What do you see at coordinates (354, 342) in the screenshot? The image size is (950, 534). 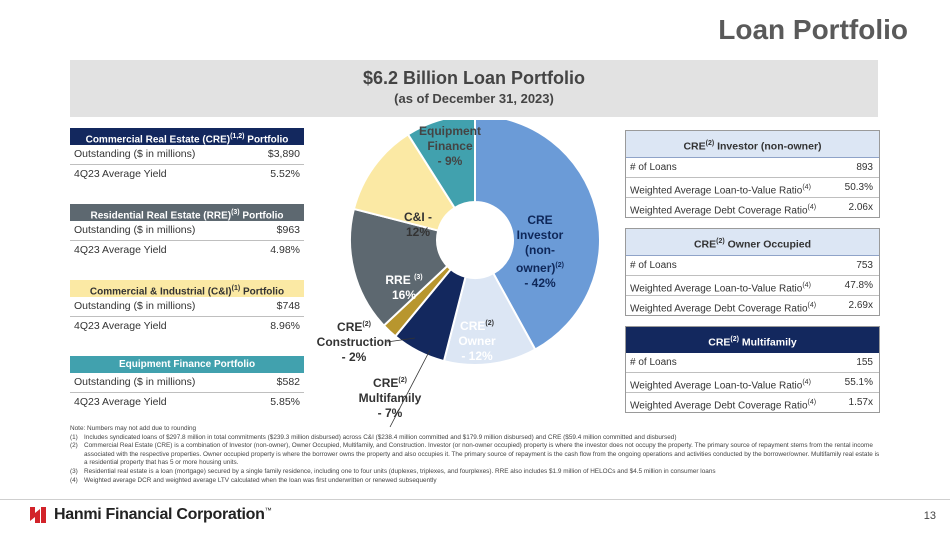 I see `label-cre-construction: CRE(2) Construction - 2%` at bounding box center [354, 342].